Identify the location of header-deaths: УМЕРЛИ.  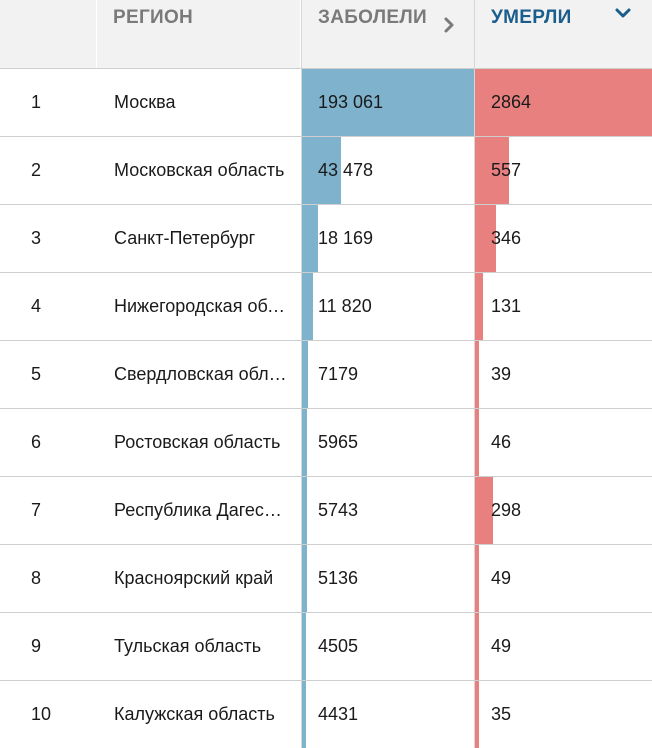
(563, 34).